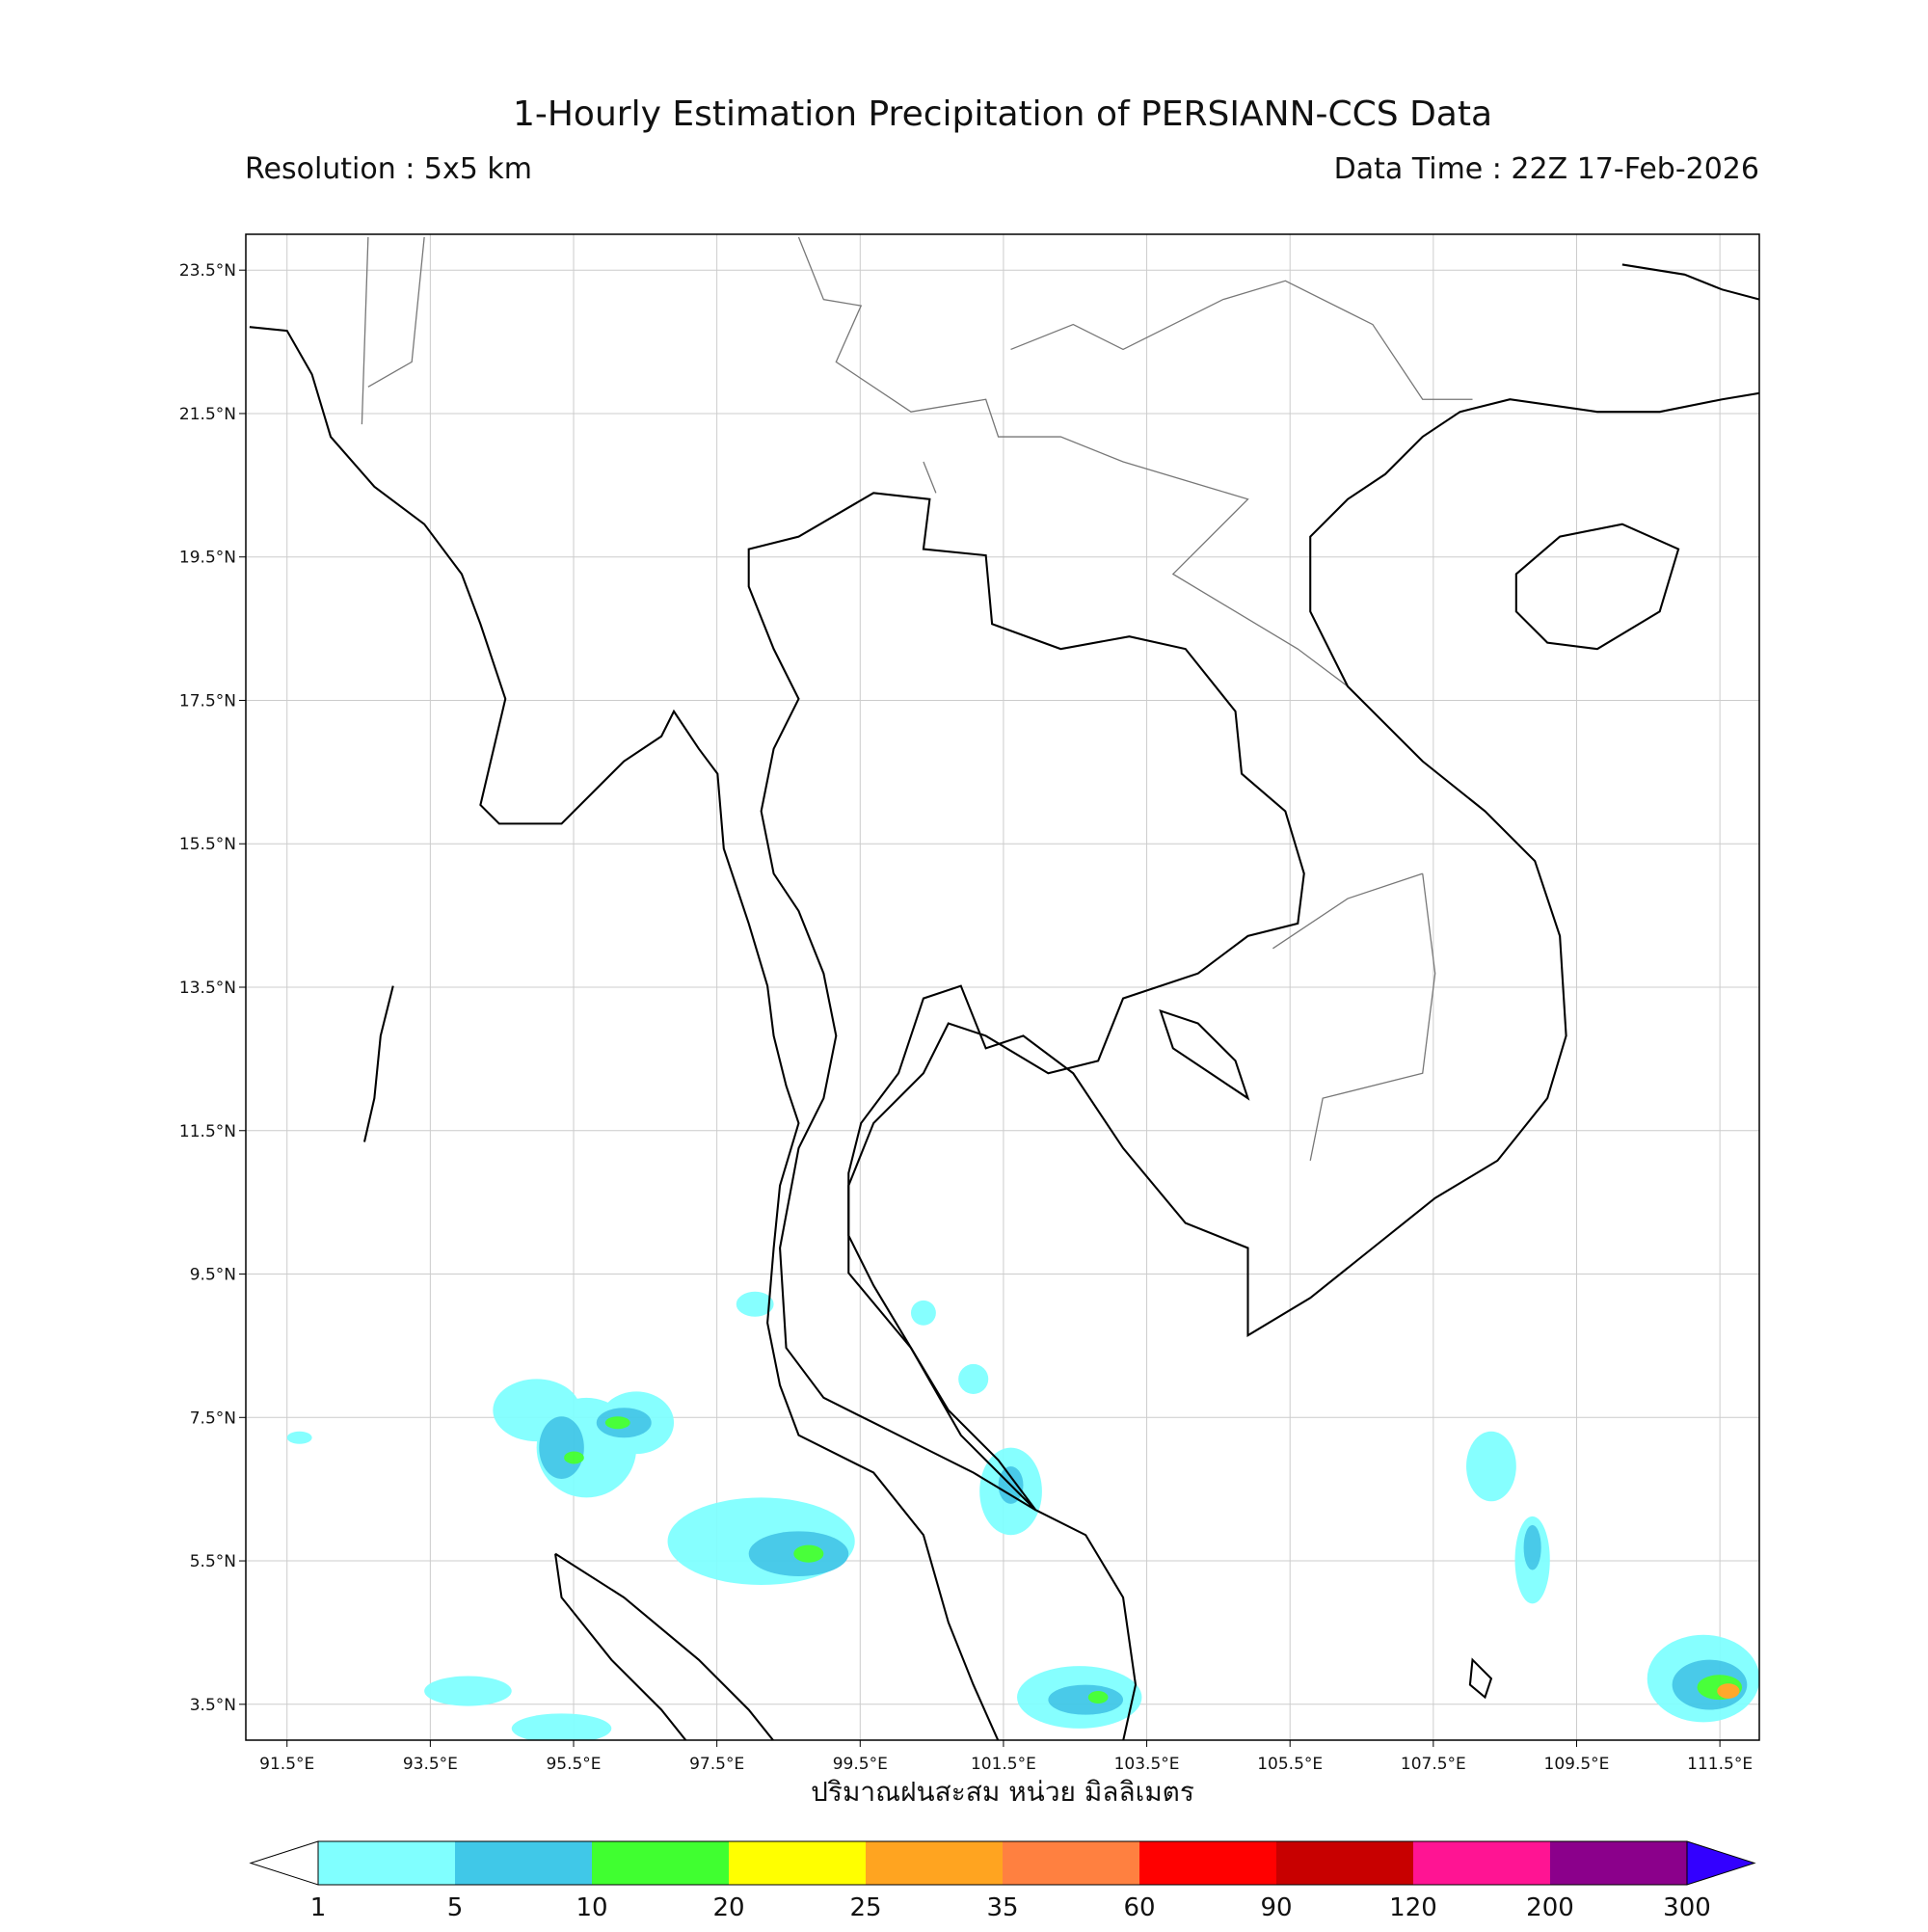 The height and width of the screenshot is (1932, 1928). I want to click on x-tick-label: 95.5°E, so click(573, 1765).